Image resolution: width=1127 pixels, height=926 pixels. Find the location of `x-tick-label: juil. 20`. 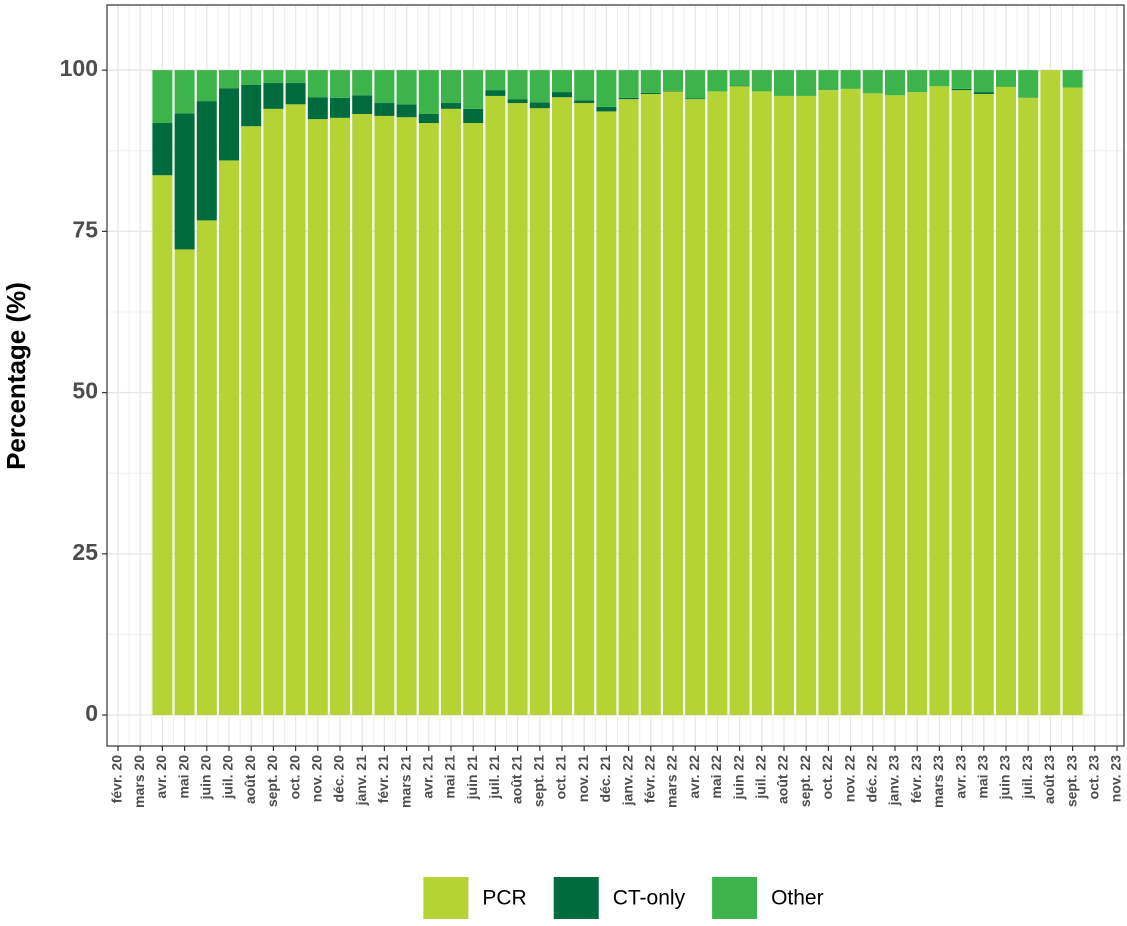

x-tick-label: juil. 20 is located at coordinates (228, 777).